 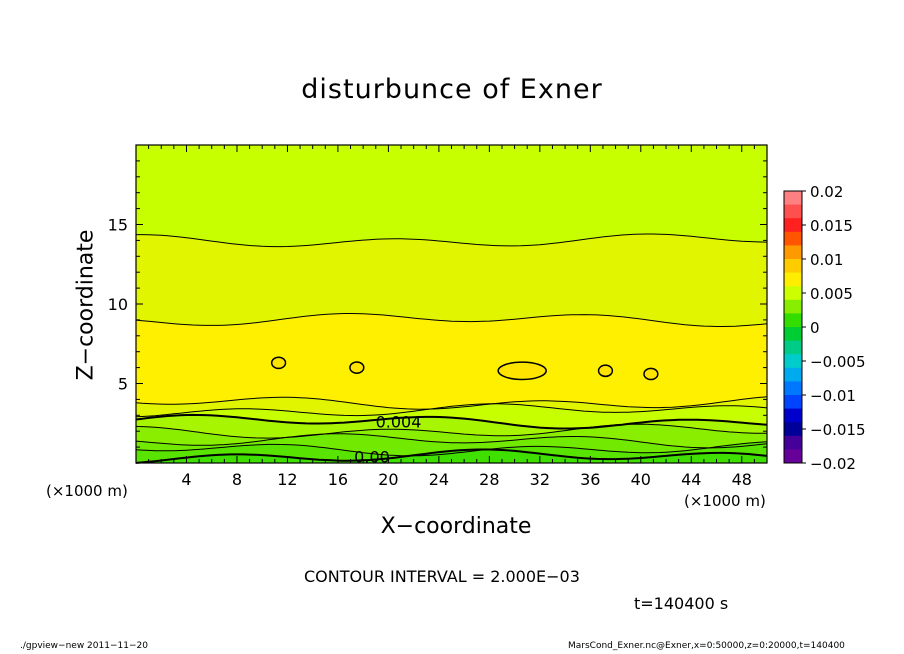 What do you see at coordinates (742, 479) in the screenshot?
I see `x-tick-label: 48` at bounding box center [742, 479].